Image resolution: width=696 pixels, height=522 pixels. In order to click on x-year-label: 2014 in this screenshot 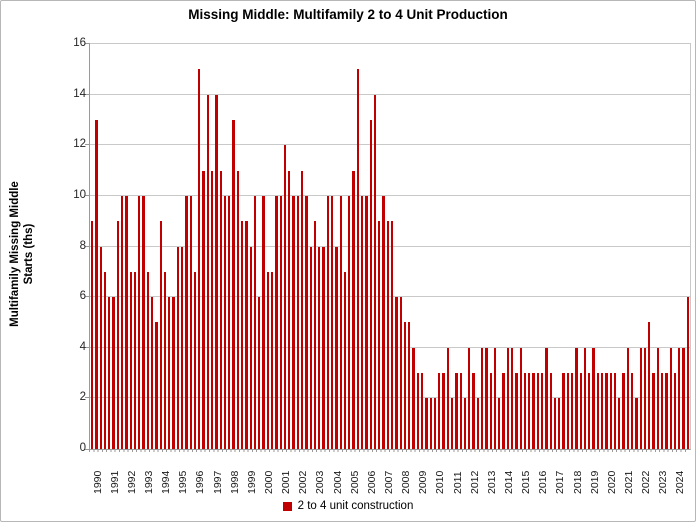, I will do `click(509, 482)`.